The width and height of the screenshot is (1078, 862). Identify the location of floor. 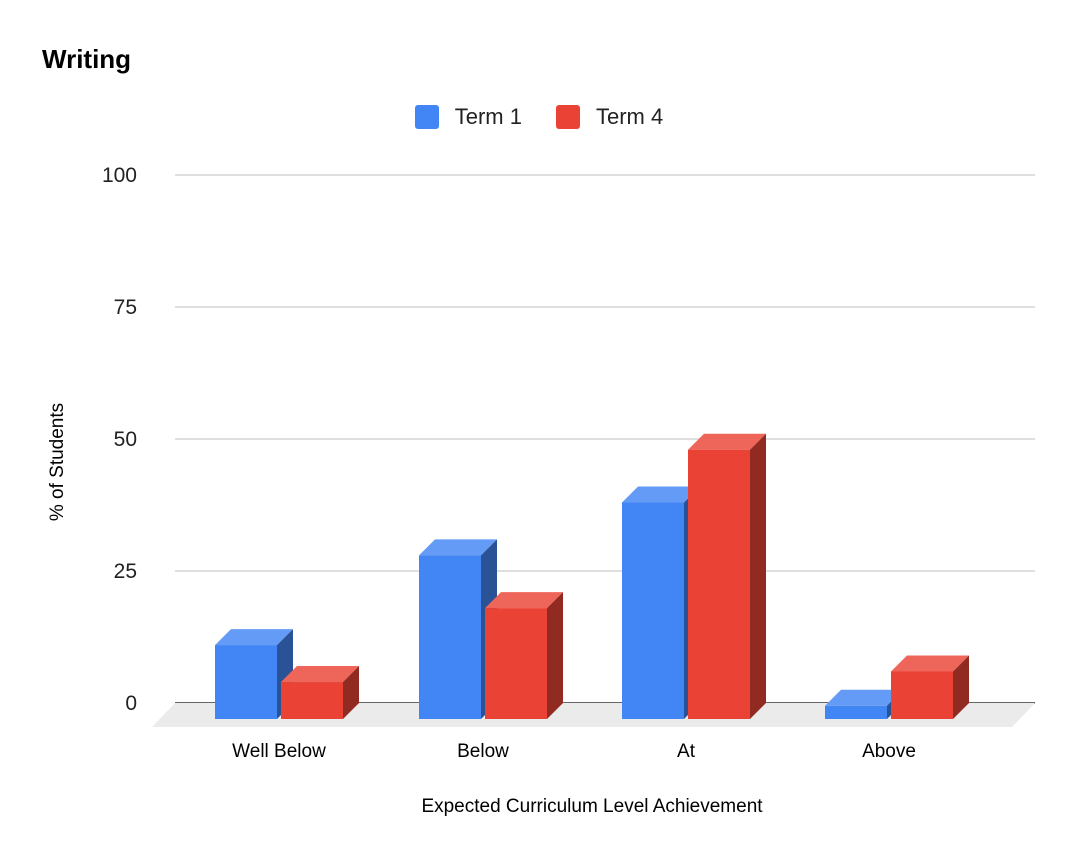
(593, 715).